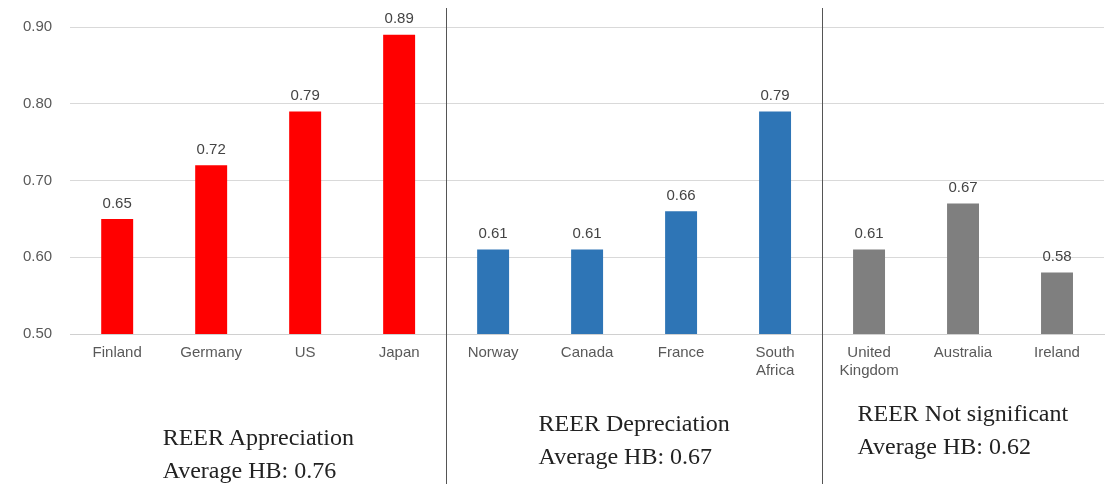 The image size is (1119, 489). Describe the element at coordinates (634, 440) in the screenshot. I see `text: REER Depreciation Average HB: 0.67` at that location.